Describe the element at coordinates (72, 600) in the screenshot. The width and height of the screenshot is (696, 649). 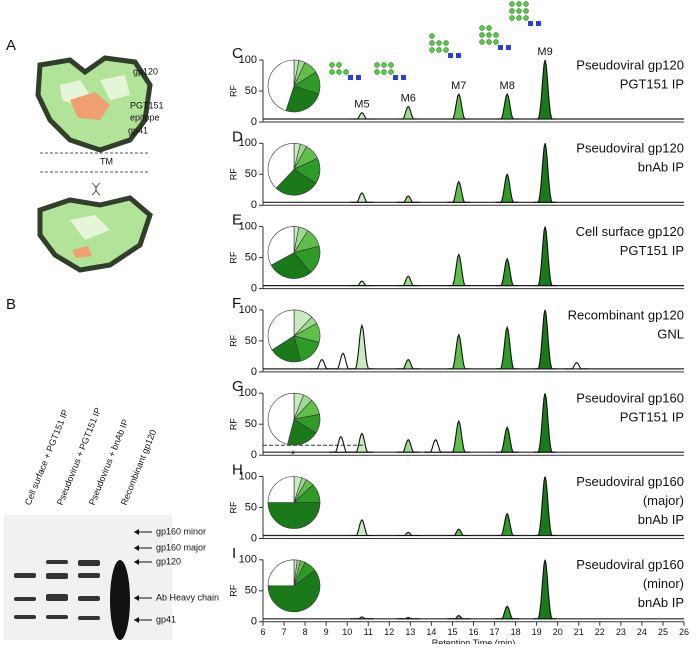
I see `gel-bands` at that location.